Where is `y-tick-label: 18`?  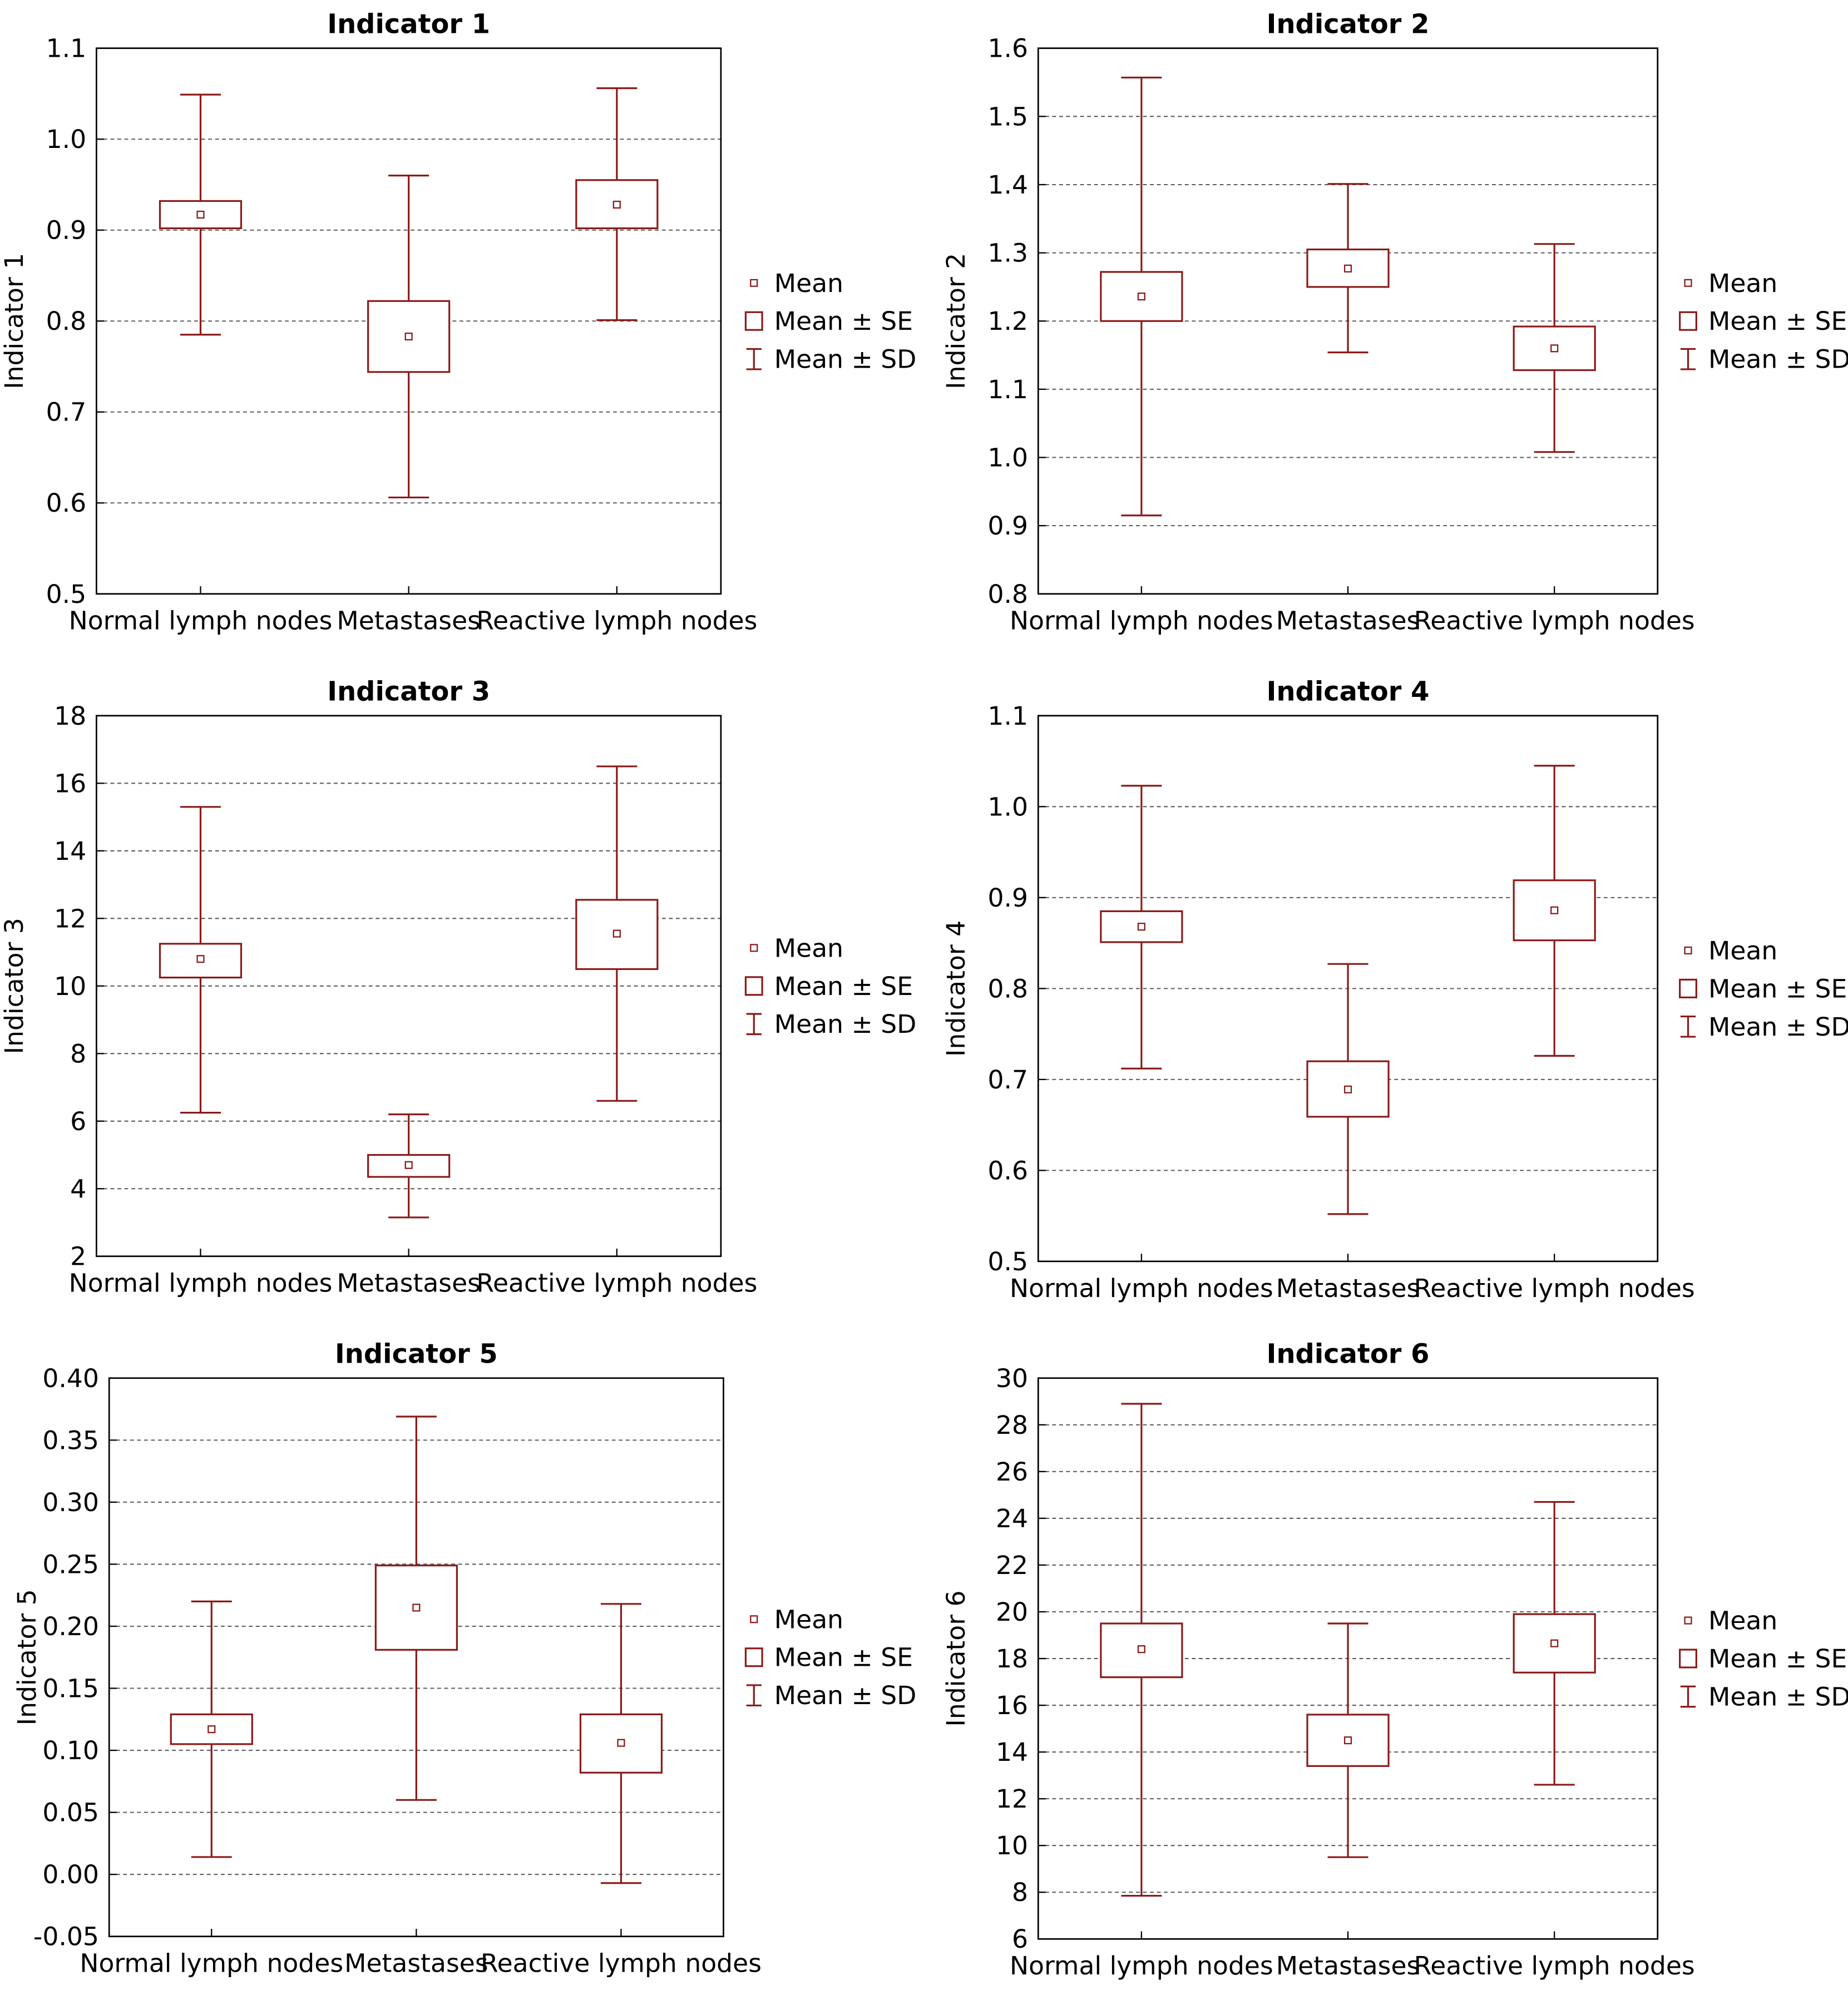
y-tick-label: 18 is located at coordinates (70, 716).